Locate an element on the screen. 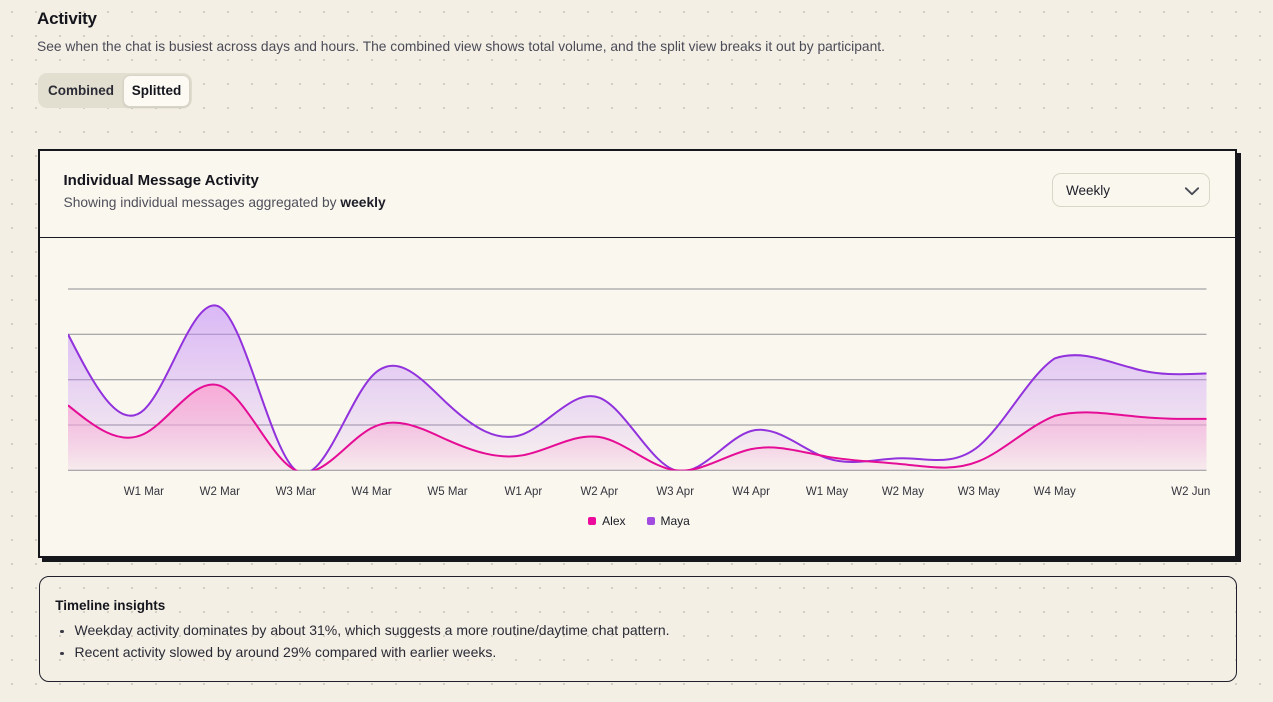 The width and height of the screenshot is (1273, 702). svg-text: W4 Mar is located at coordinates (371, 492).